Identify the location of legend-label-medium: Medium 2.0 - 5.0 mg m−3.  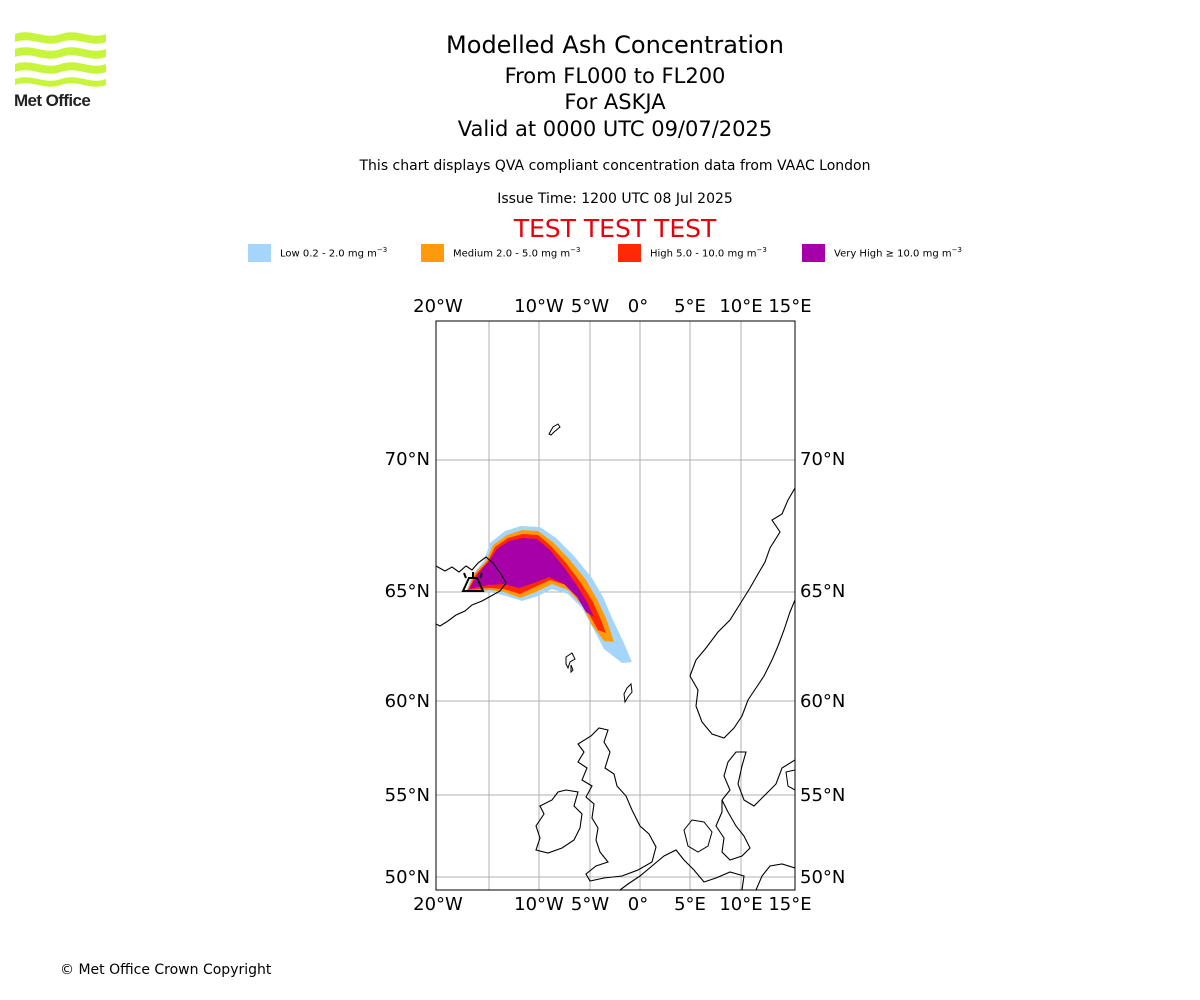
(517, 253).